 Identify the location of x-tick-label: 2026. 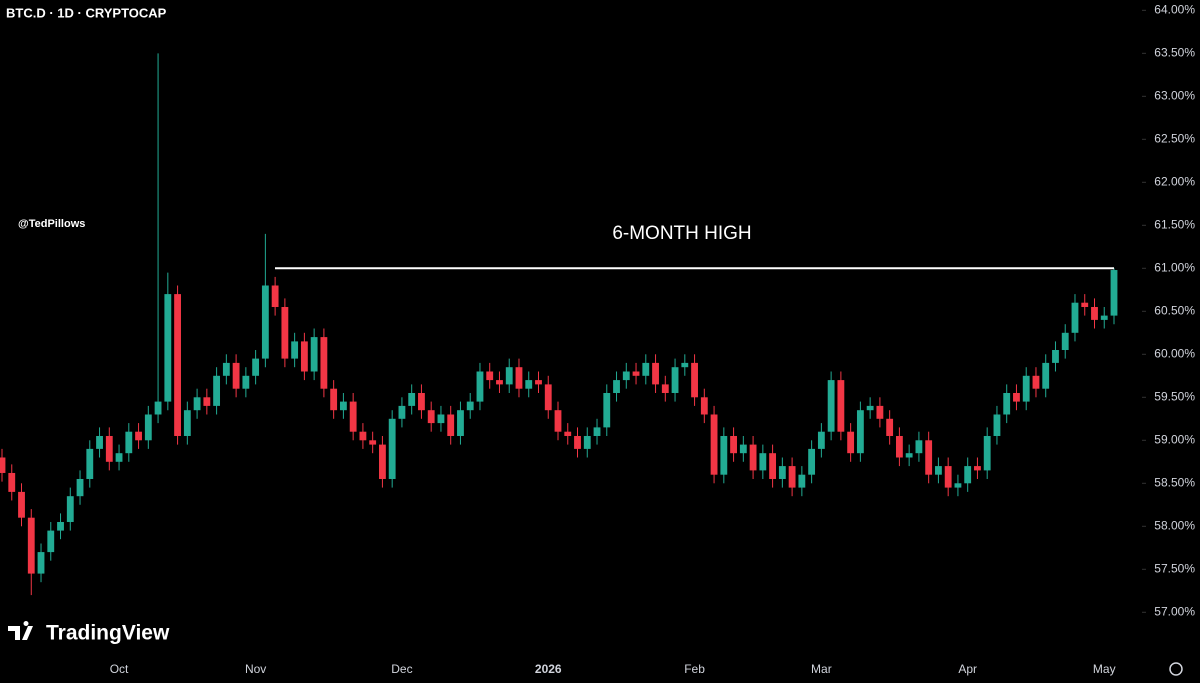
(548, 669).